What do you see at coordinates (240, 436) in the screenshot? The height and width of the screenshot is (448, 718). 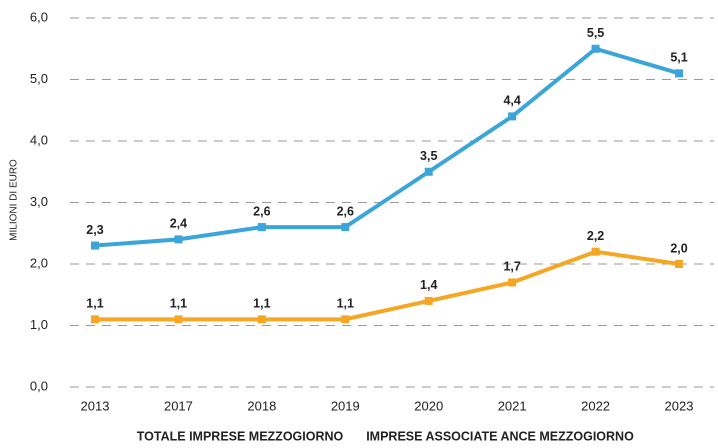 I see `legend-label: TOTALE IMPRESE MEZZOGIORNO` at bounding box center [240, 436].